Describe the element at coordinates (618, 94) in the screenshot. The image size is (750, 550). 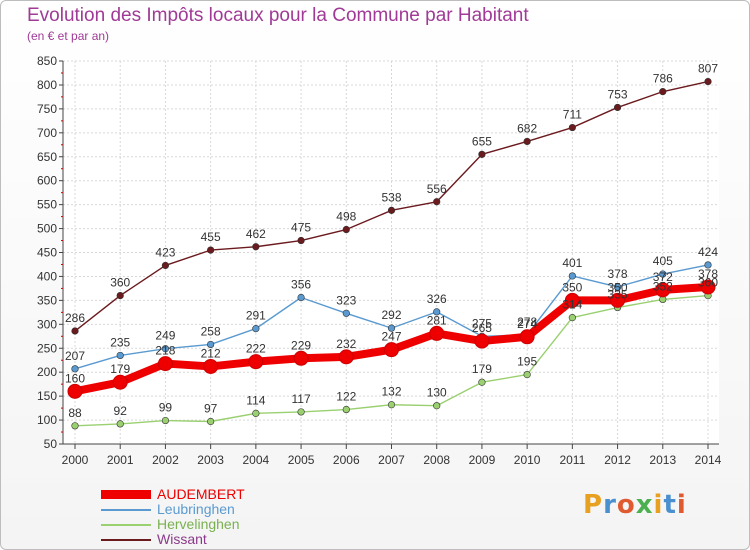
I see `data-label: 753` at that location.